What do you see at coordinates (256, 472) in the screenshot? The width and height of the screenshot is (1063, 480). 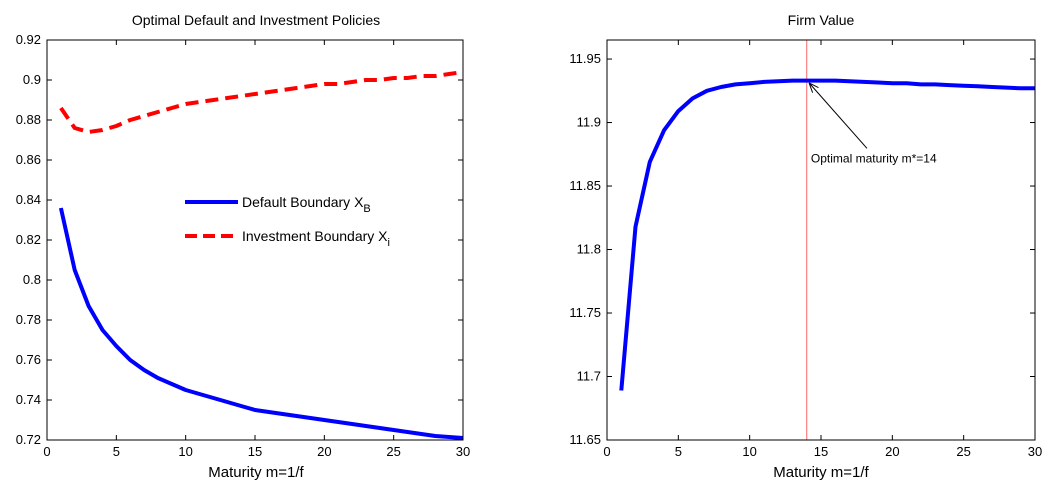 I see `left-chart-xlabel: Maturity m=1/f` at bounding box center [256, 472].